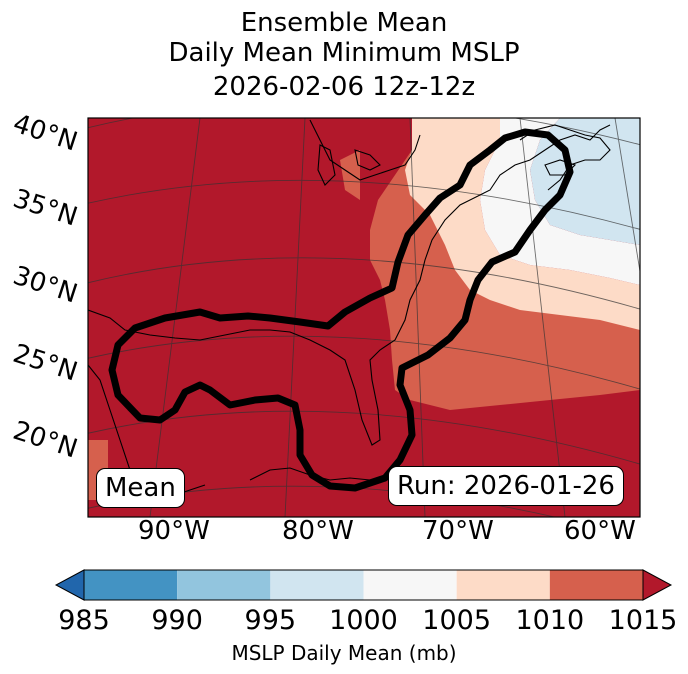 This screenshot has width=688, height=674. I want to click on run-label: Run: 2026-01-26, so click(506, 486).